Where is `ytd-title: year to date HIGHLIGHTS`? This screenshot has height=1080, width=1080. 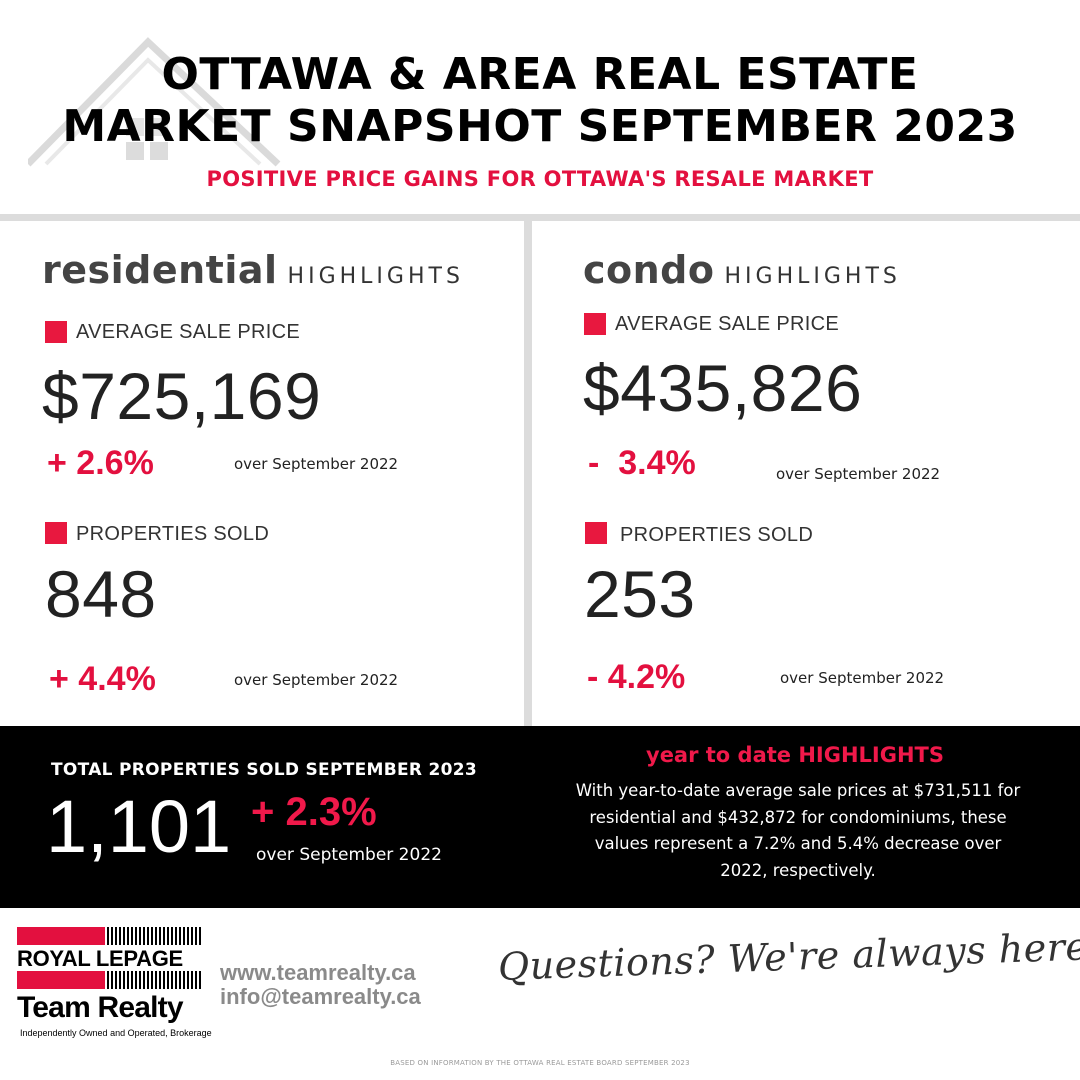 ytd-title: year to date HIGHLIGHTS is located at coordinates (795, 755).